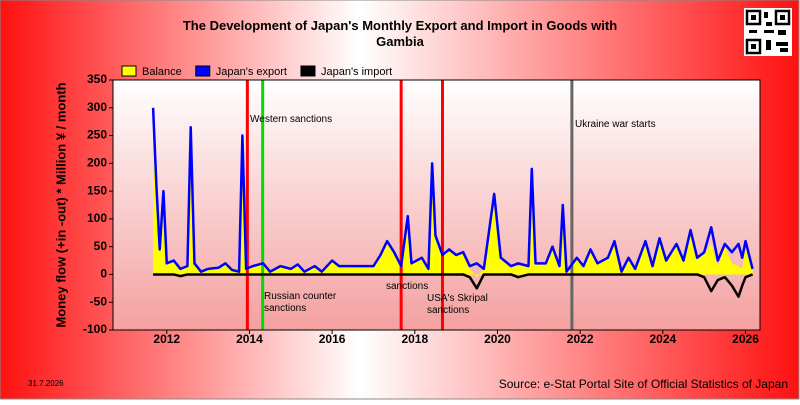 The image size is (800, 405). I want to click on x-tick-label: 2016, so click(332, 339).